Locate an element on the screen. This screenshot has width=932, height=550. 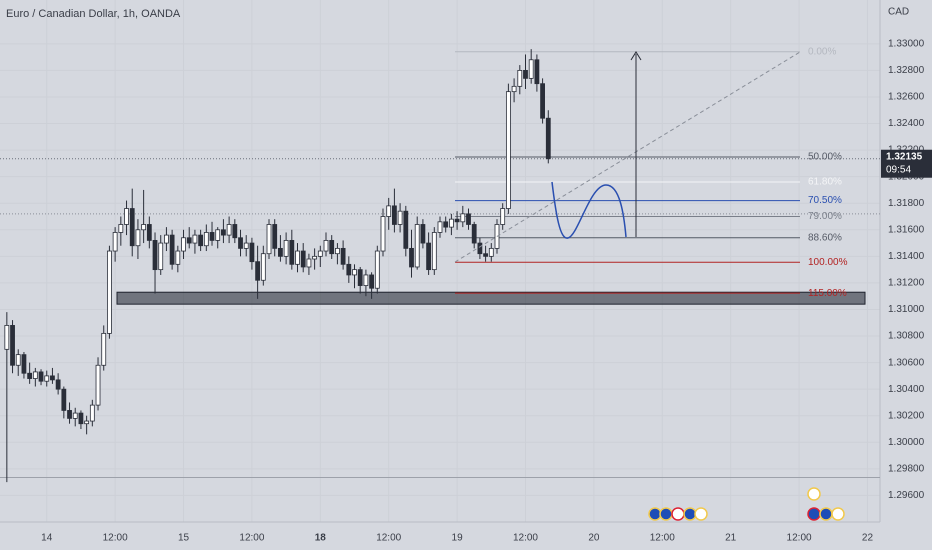
y-tick-label: 1.29800 is located at coordinates (906, 469).